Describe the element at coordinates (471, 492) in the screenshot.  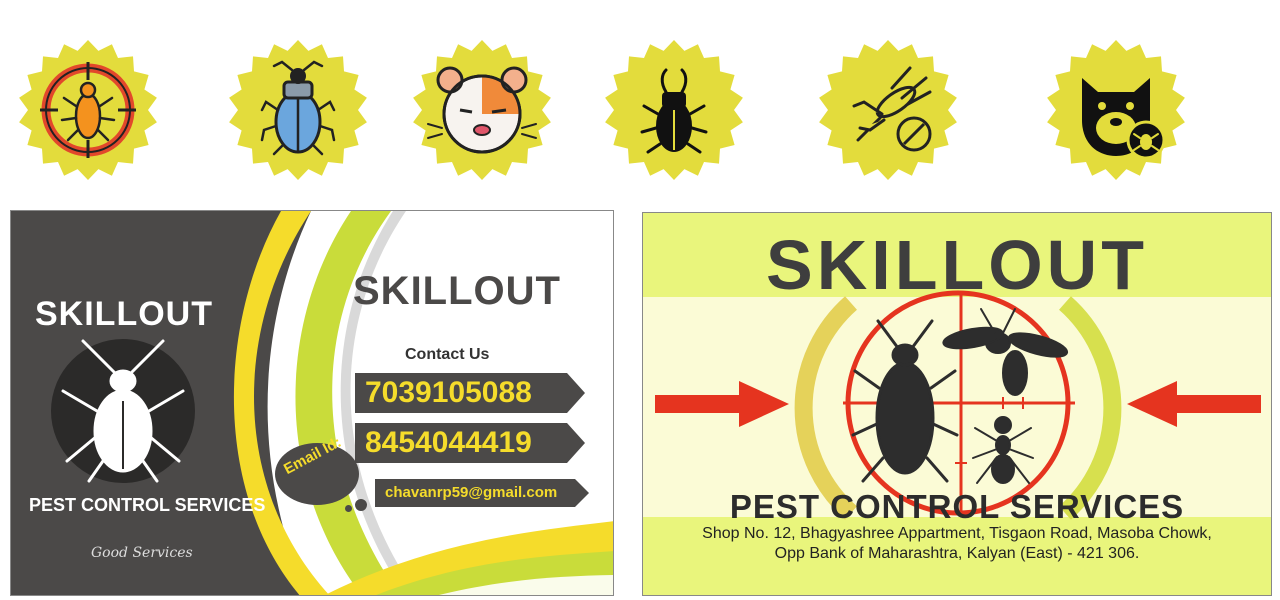
I see `email-address: chavanrp59@gmail.com` at that location.